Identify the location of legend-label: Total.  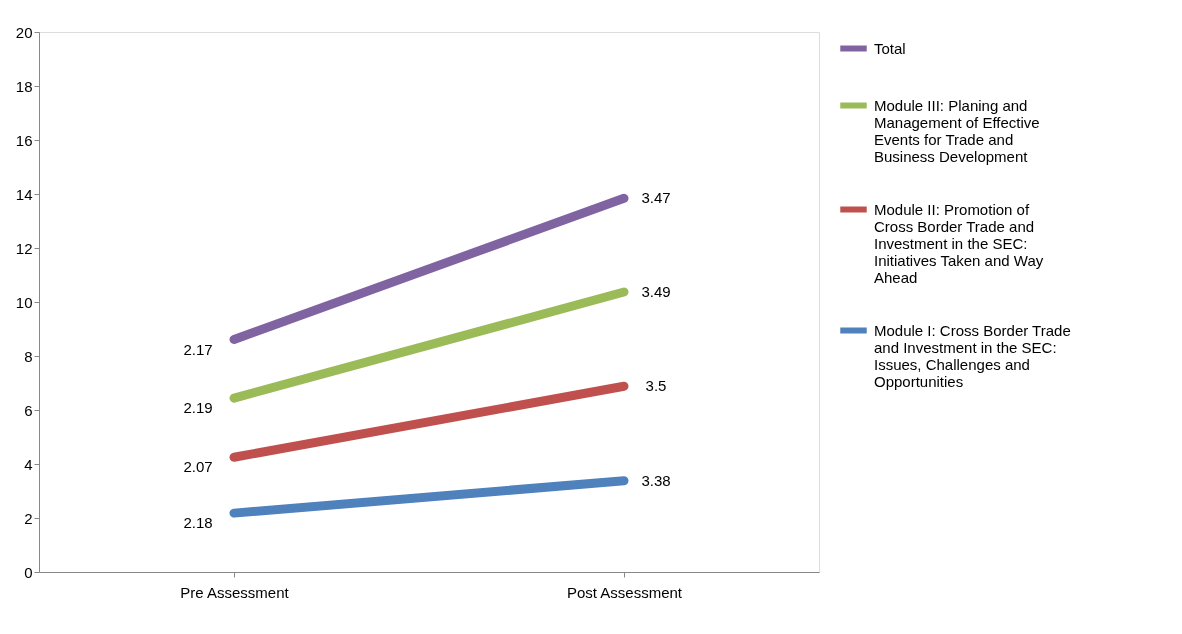
(890, 48).